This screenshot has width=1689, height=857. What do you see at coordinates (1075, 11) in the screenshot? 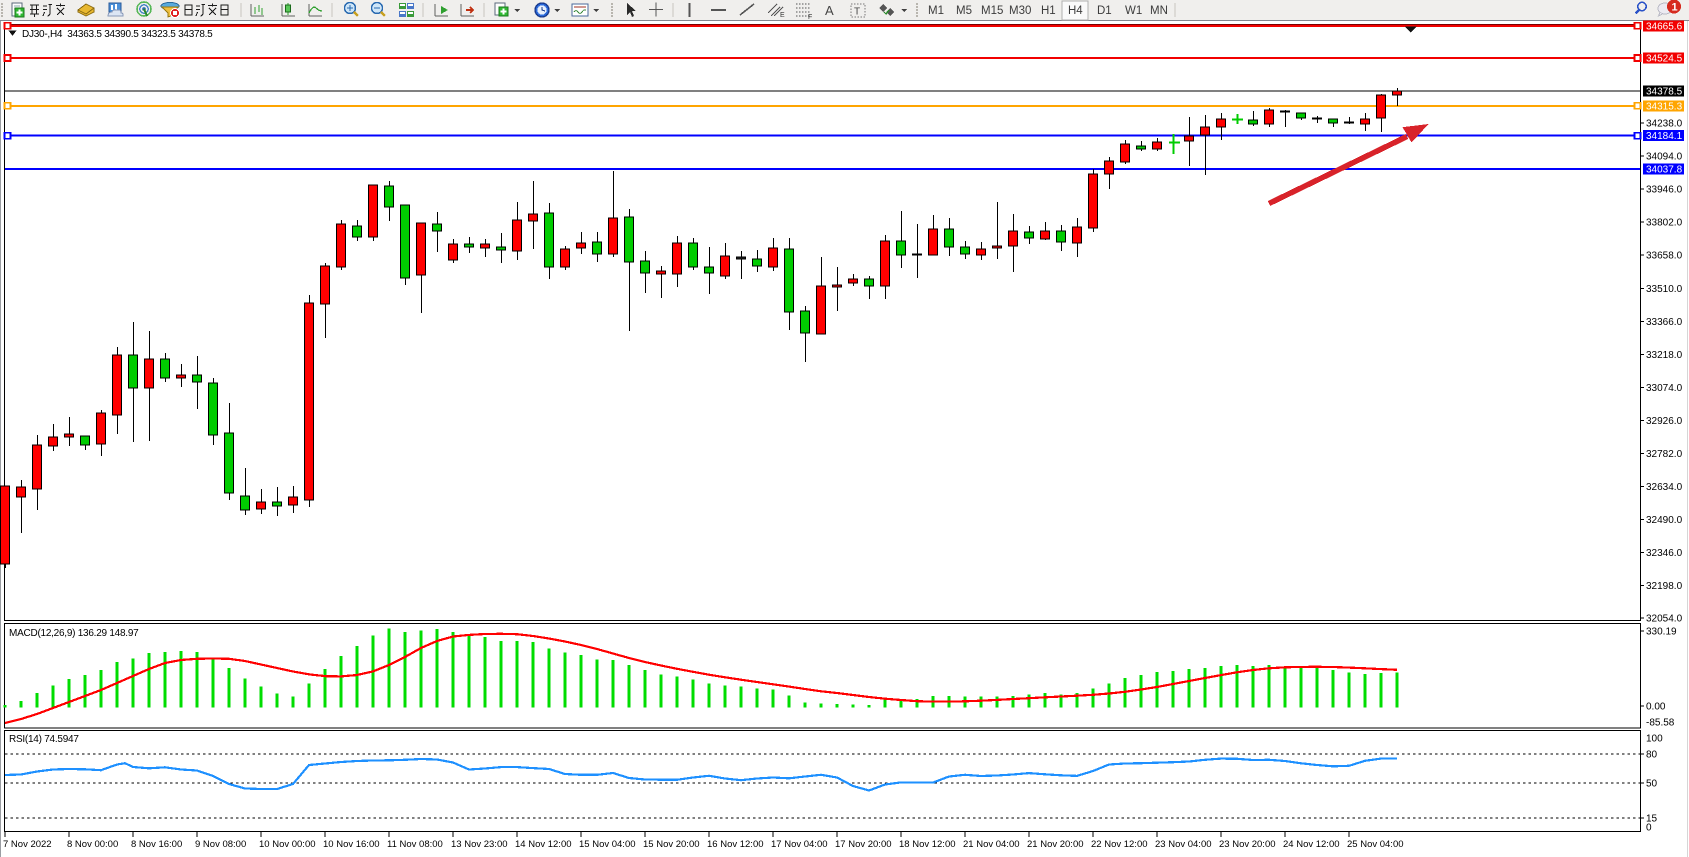
I see `svg-text: H4` at bounding box center [1075, 11].